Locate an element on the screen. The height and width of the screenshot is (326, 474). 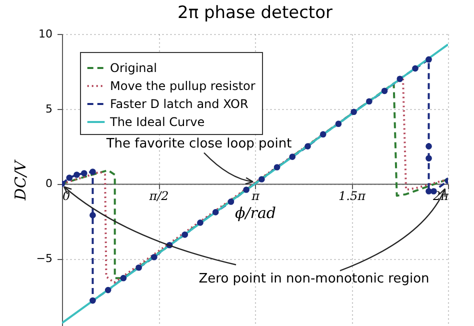
x-tick-label: 0 is located at coordinates (66, 196).